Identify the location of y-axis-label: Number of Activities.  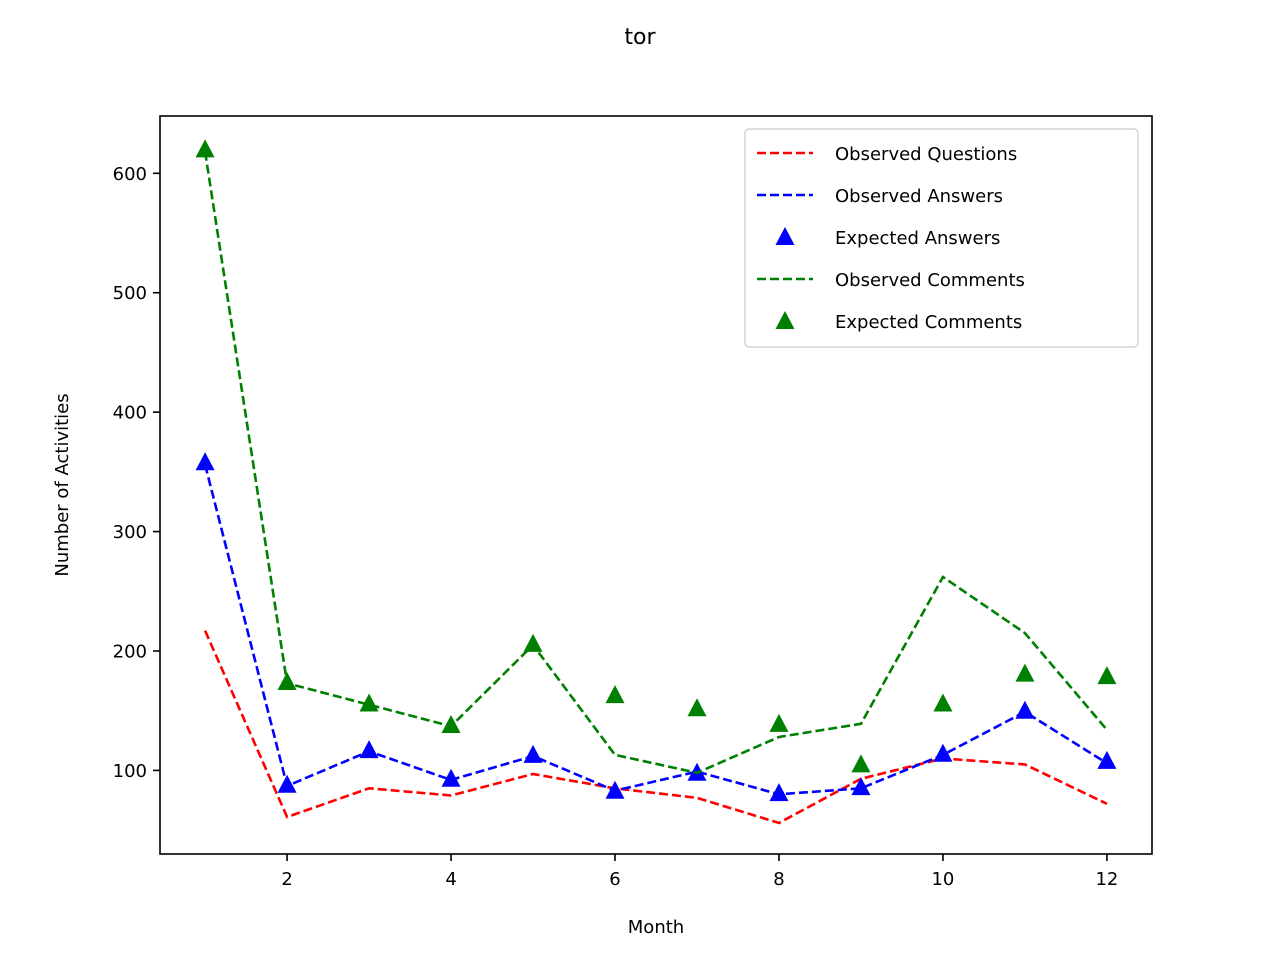
(62, 484).